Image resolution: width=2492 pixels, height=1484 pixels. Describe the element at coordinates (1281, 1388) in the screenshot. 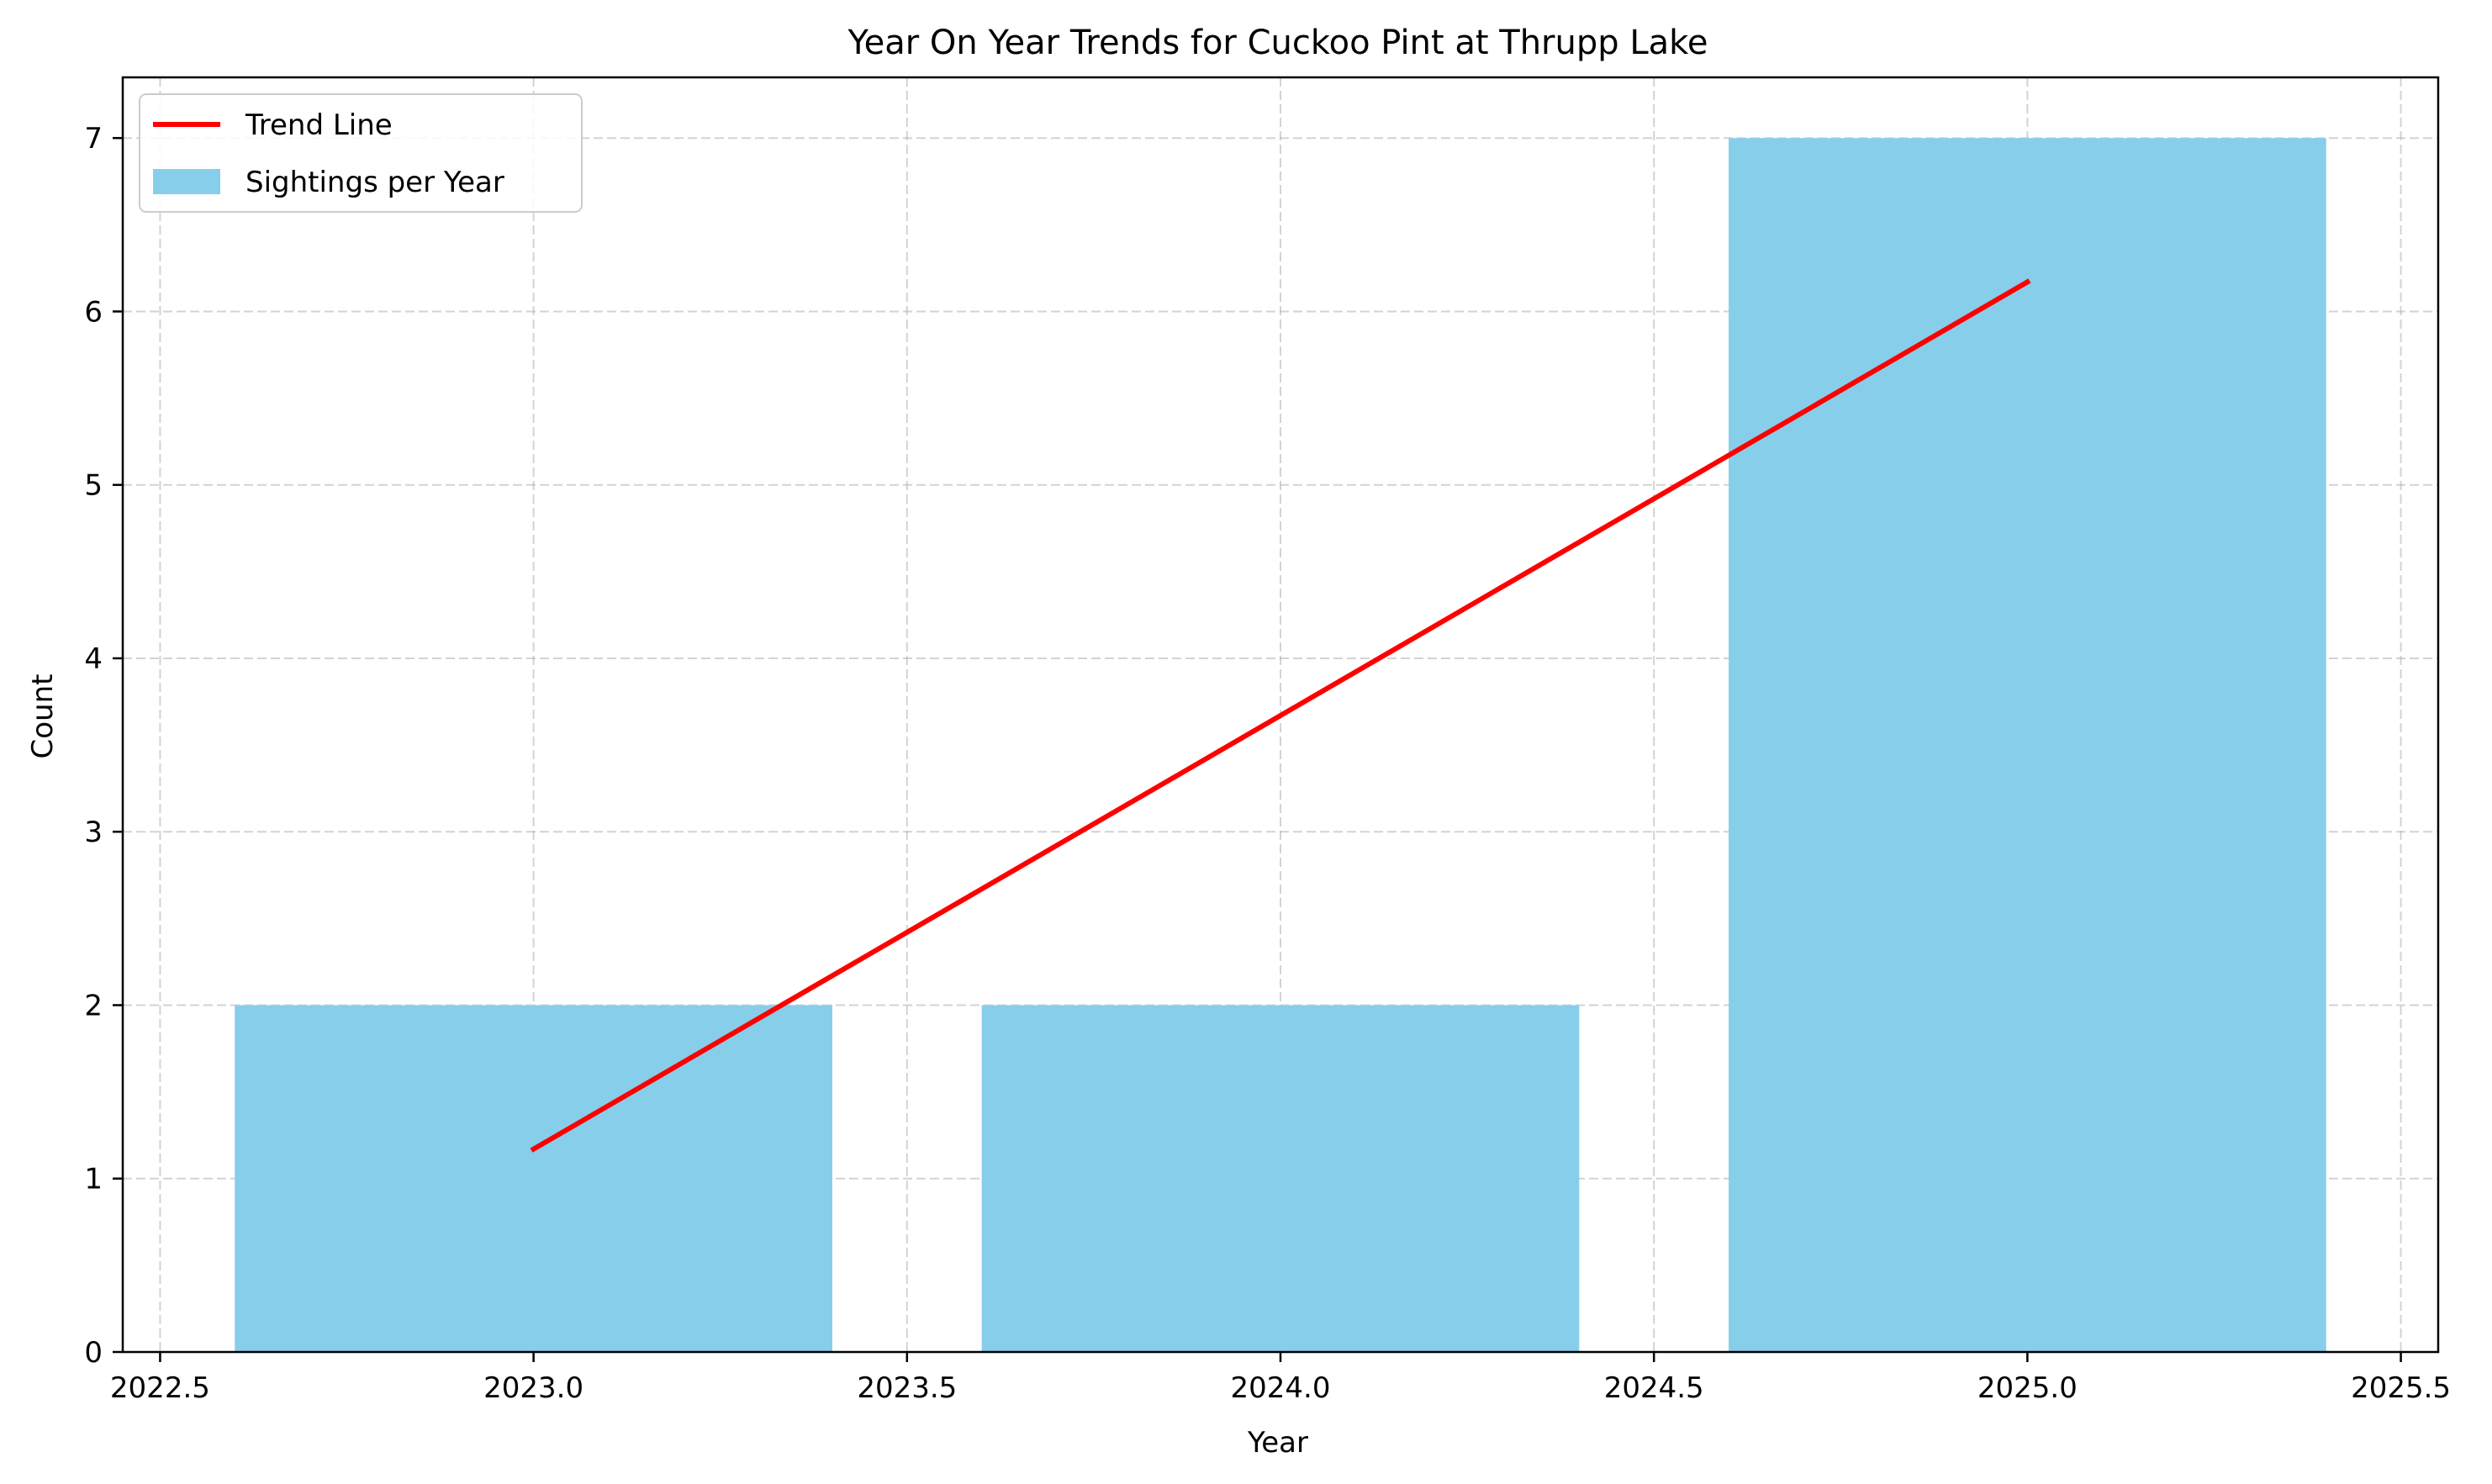

I see `x-tick-label: 2024.0` at that location.